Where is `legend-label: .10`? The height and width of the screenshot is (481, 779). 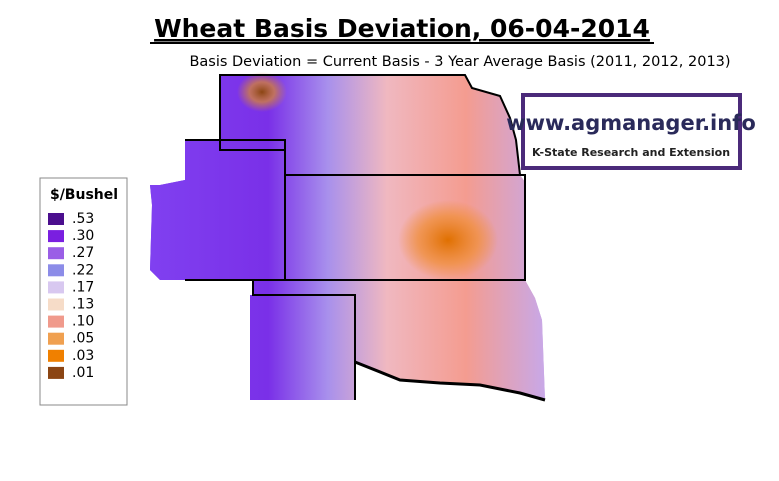
legend-label: .10 is located at coordinates (83, 322).